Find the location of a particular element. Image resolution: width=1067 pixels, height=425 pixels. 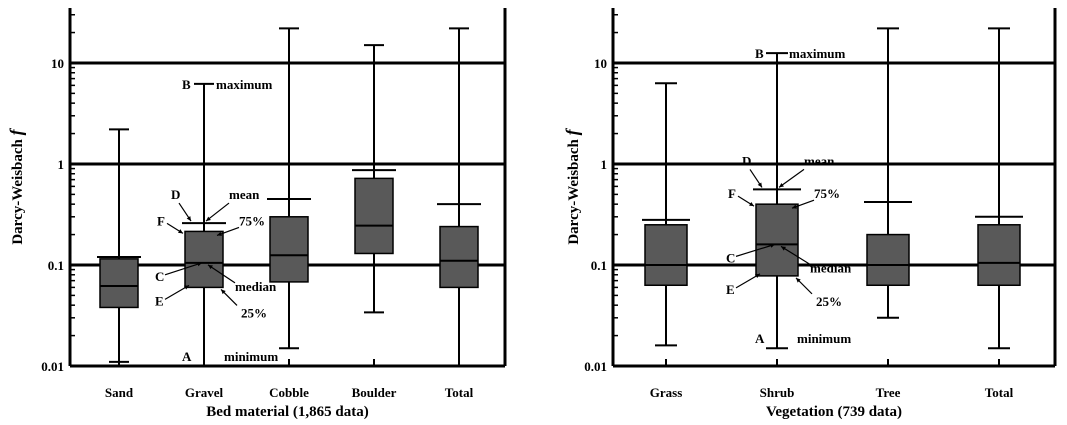

x-axis-title: Bed material (1,865 data) is located at coordinates (287, 412).